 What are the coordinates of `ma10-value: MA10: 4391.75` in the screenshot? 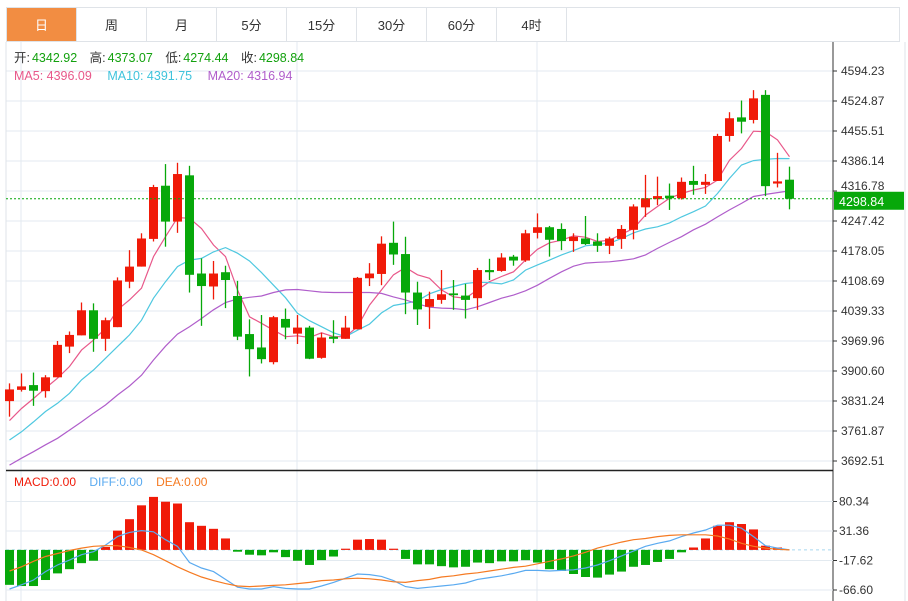 It's located at (150, 76).